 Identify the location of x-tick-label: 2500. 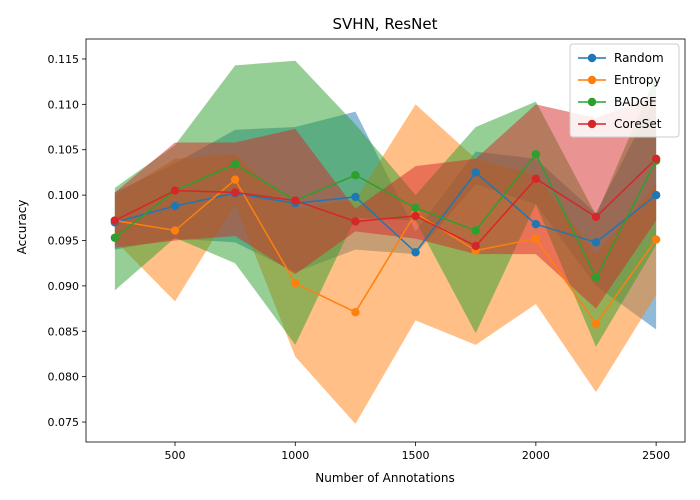
(656, 455).